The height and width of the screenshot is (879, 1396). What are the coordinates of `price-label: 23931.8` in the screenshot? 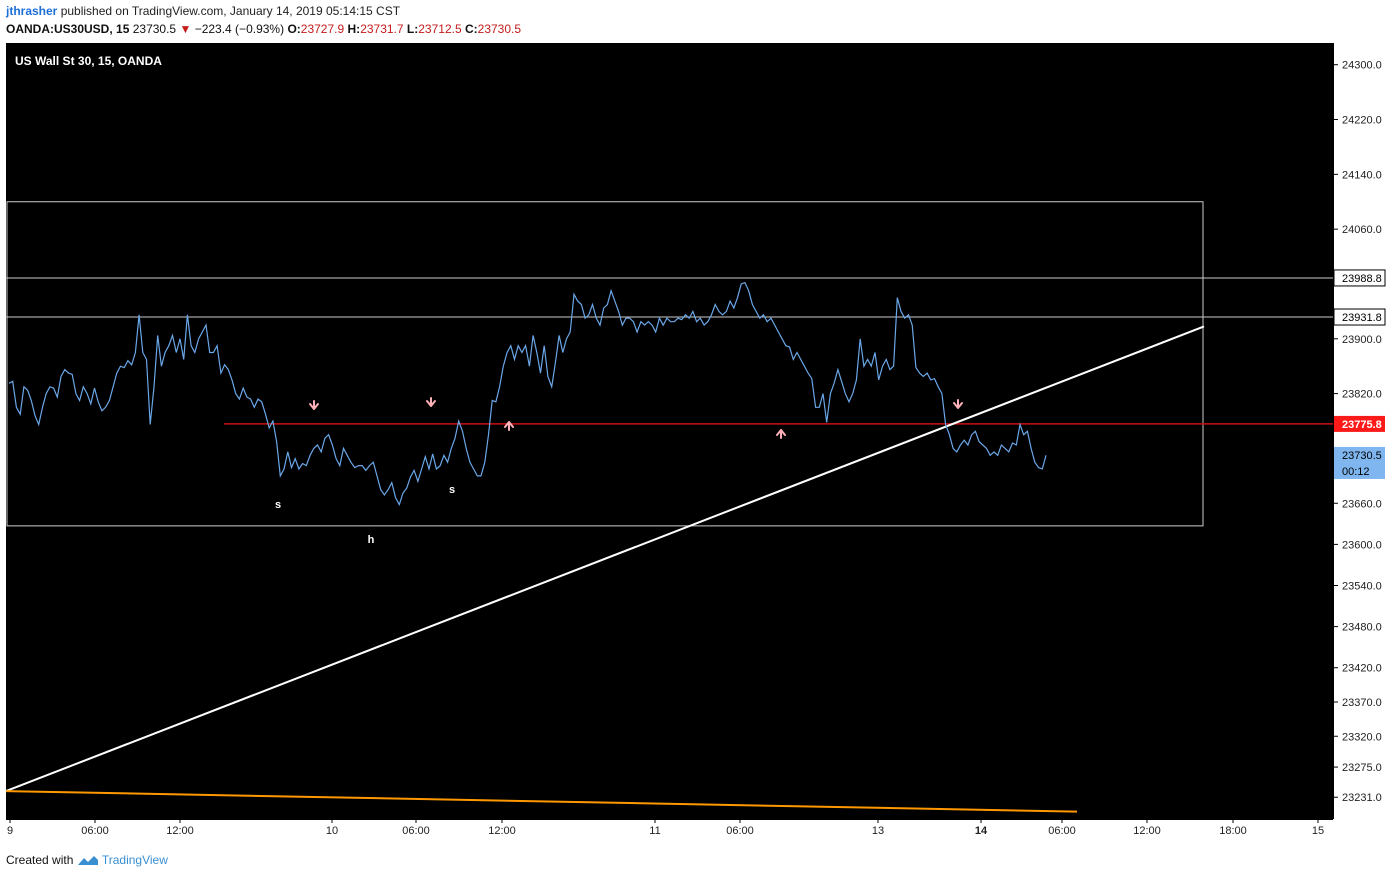 It's located at (1362, 318).